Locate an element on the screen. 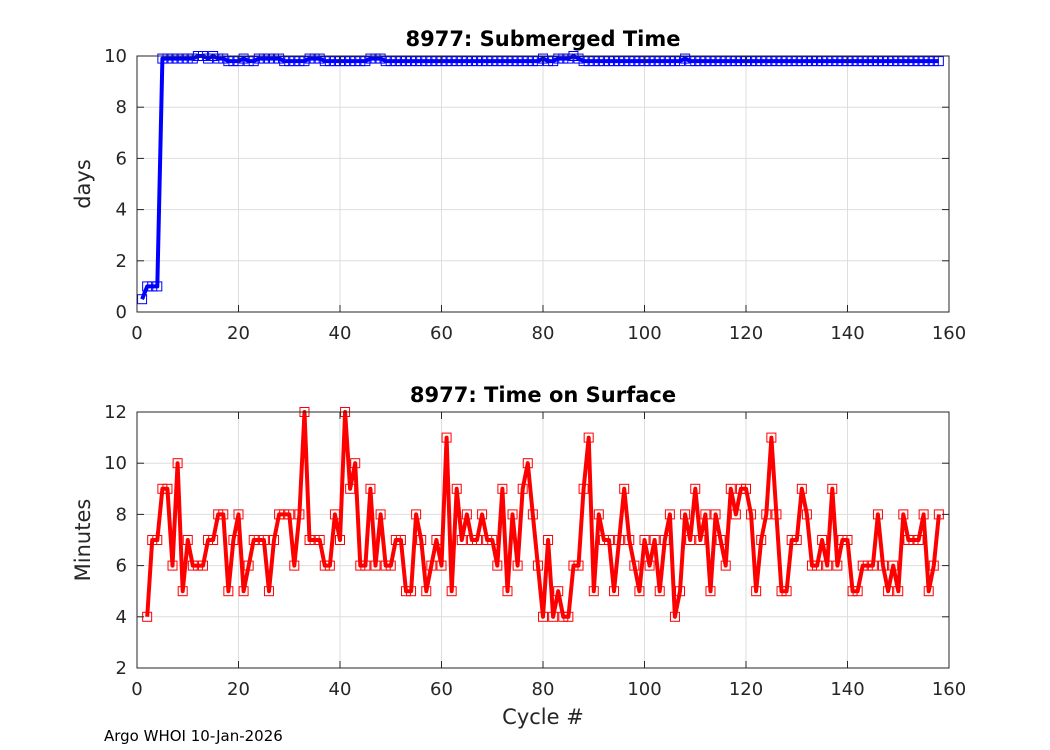 The height and width of the screenshot is (750, 1050). submerged-y-tick-label: 10 is located at coordinates (115, 56).